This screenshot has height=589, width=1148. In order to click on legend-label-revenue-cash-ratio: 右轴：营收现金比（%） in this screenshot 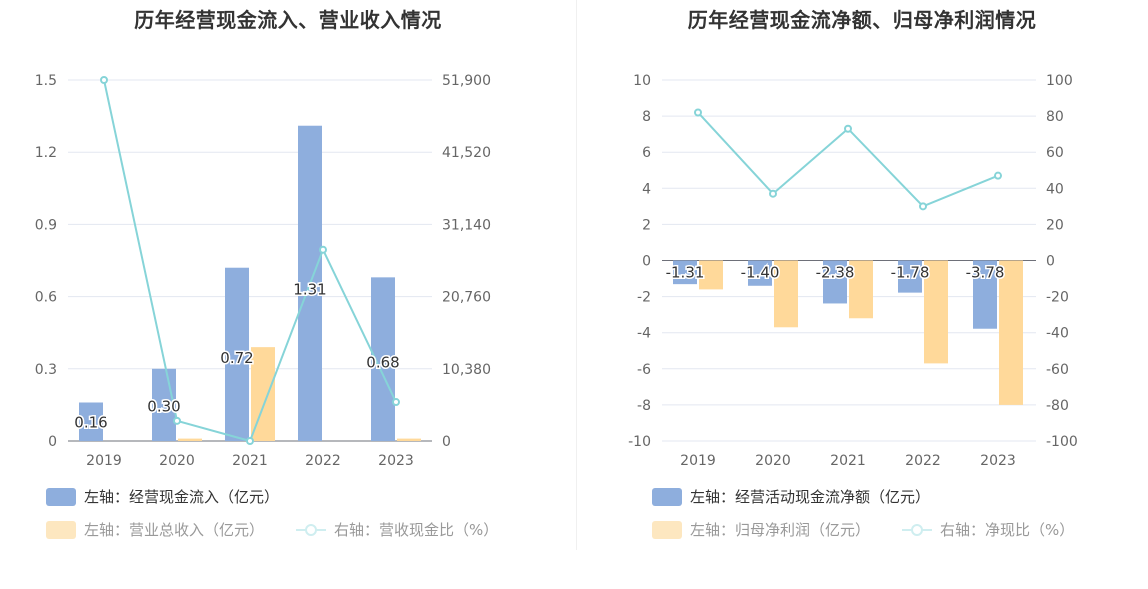, I will do `click(416, 530)`.